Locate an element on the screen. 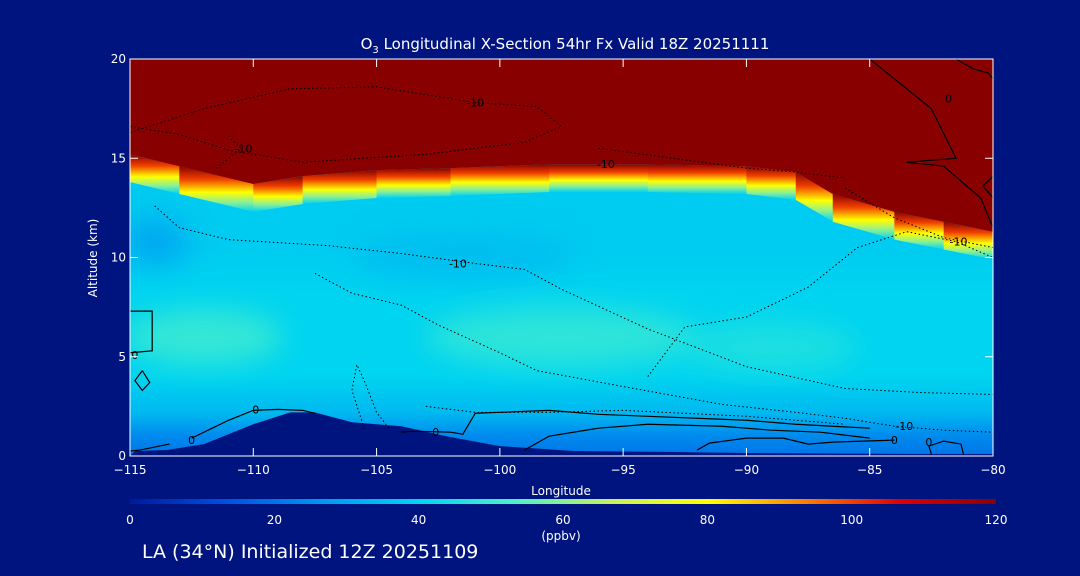 The image size is (1080, 576). y-axis-label: Altitude (km) is located at coordinates (93, 258).